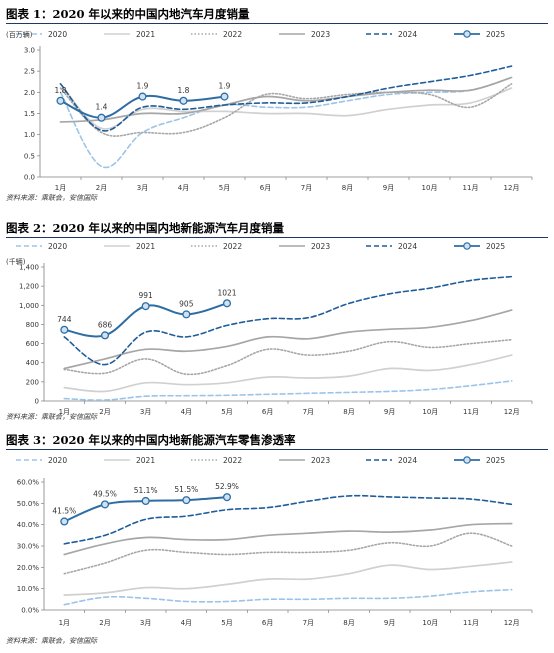 This screenshot has height=653, width=554. I want to click on data-label-2025: 51.1%, so click(146, 490).